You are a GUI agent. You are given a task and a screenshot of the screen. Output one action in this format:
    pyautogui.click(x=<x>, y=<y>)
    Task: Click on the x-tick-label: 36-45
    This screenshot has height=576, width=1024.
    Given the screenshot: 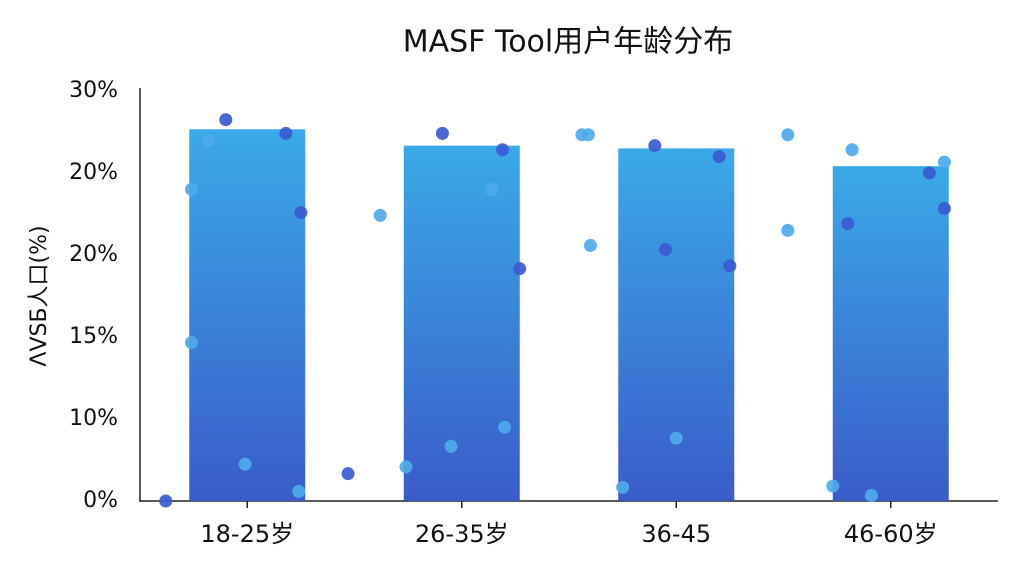 What is the action you would take?
    pyautogui.click(x=676, y=534)
    